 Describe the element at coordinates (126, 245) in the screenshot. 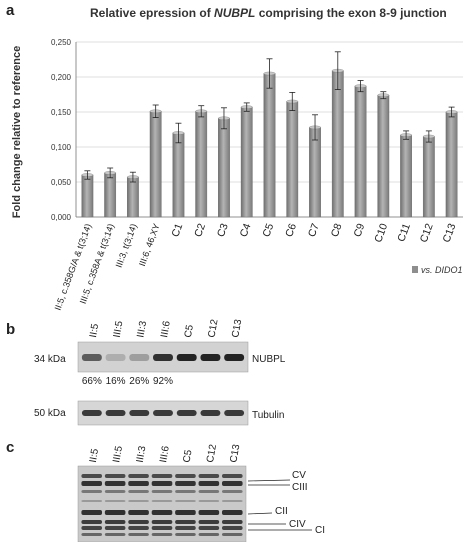

I see `x-tick-label: III:3, t(3;14)` at that location.